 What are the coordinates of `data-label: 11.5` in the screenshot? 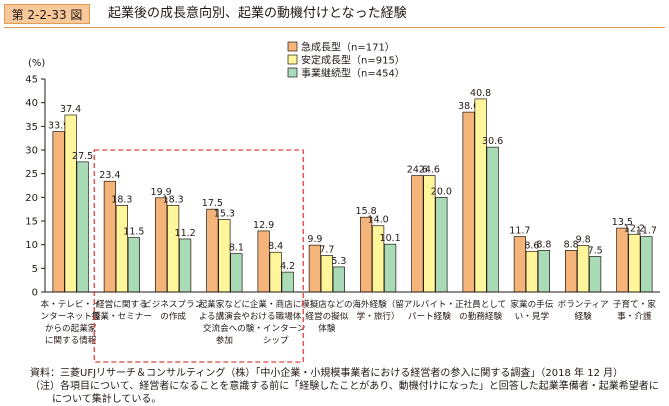 It's located at (133, 232).